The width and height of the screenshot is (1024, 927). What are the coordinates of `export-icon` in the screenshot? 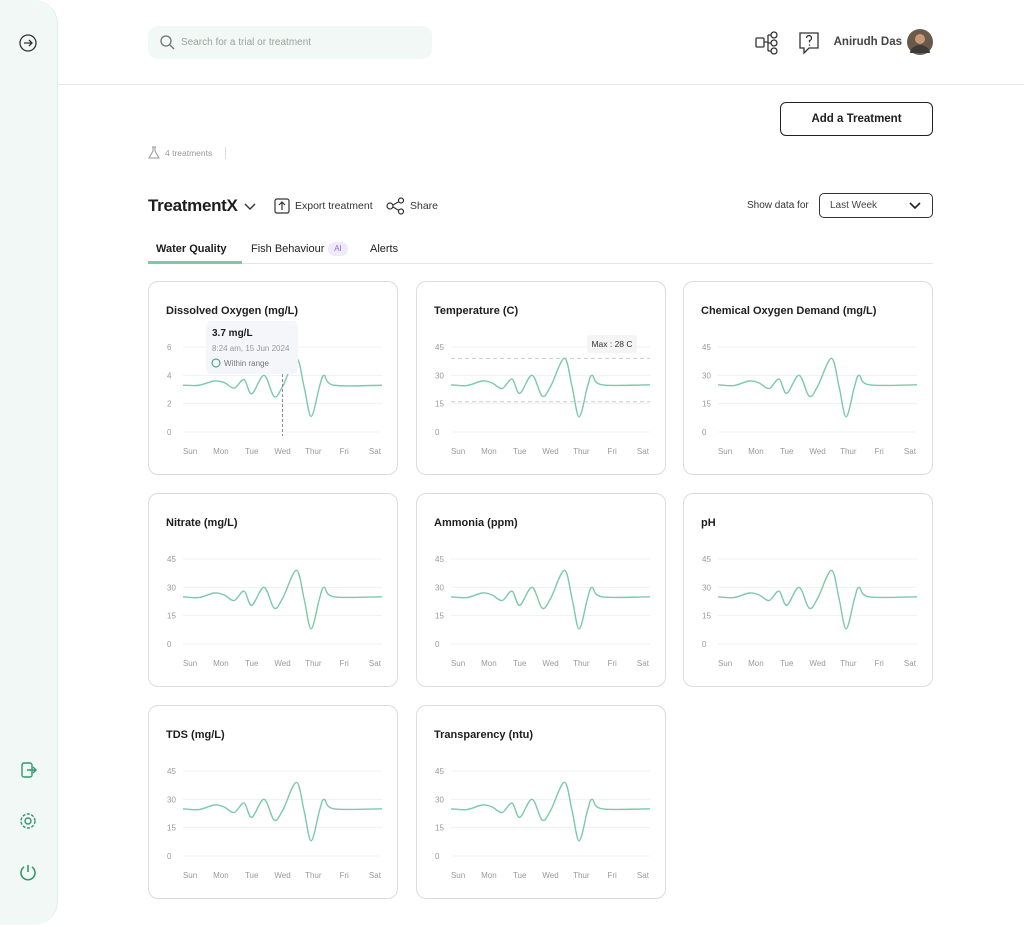 It's located at (282, 206).